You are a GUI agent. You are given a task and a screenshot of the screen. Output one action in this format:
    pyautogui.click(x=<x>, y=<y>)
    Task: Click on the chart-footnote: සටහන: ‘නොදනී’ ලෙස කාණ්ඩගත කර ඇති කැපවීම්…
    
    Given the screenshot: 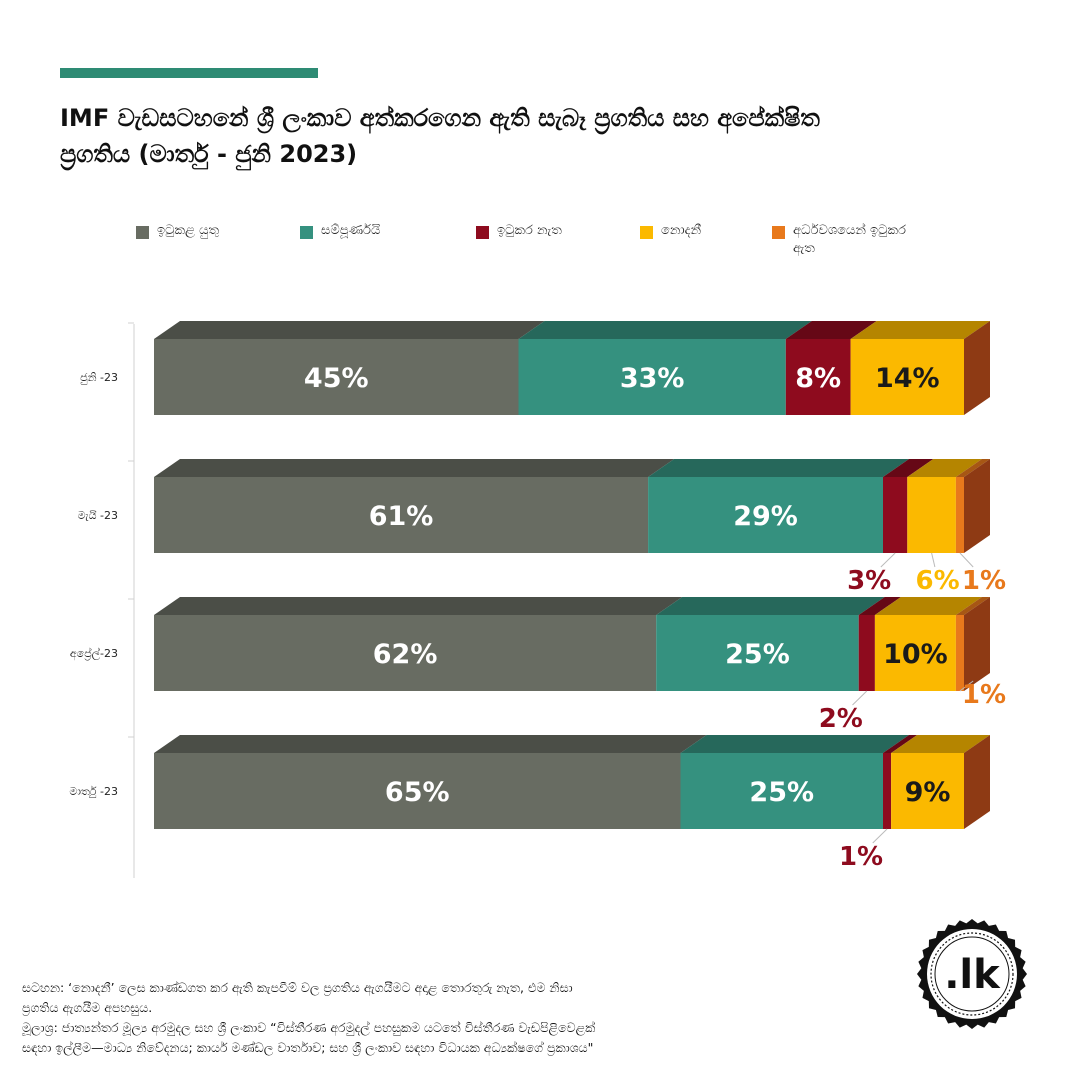 What is the action you would take?
    pyautogui.click(x=452, y=1018)
    